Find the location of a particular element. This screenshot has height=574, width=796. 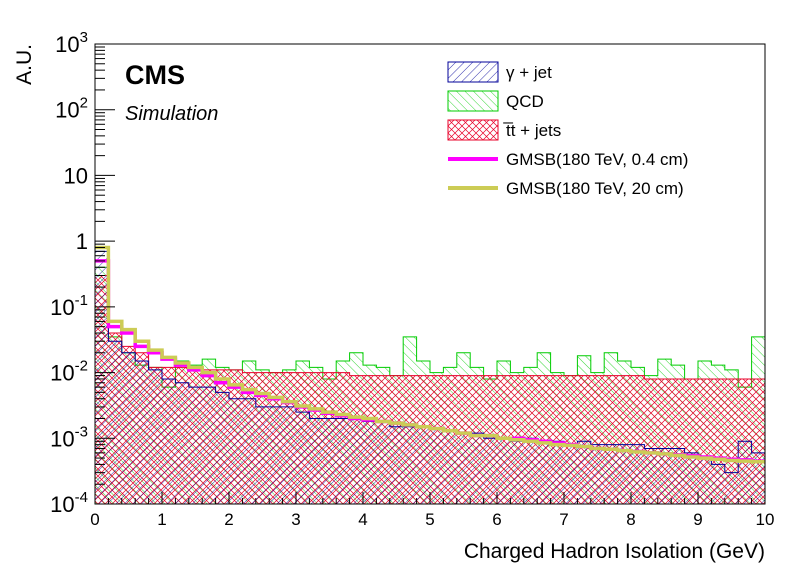

x-tick-label: 9 is located at coordinates (697, 519).